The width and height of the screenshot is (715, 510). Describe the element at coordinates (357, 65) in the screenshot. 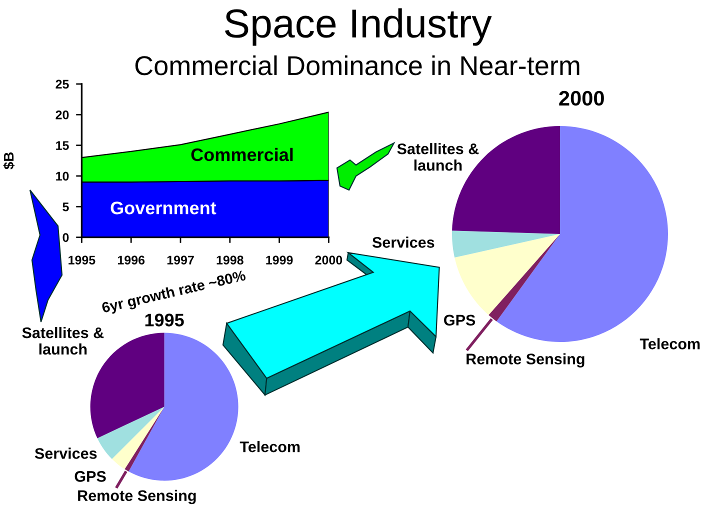

I see `chart-subtitle: Commercial Dominance in Near-term` at that location.